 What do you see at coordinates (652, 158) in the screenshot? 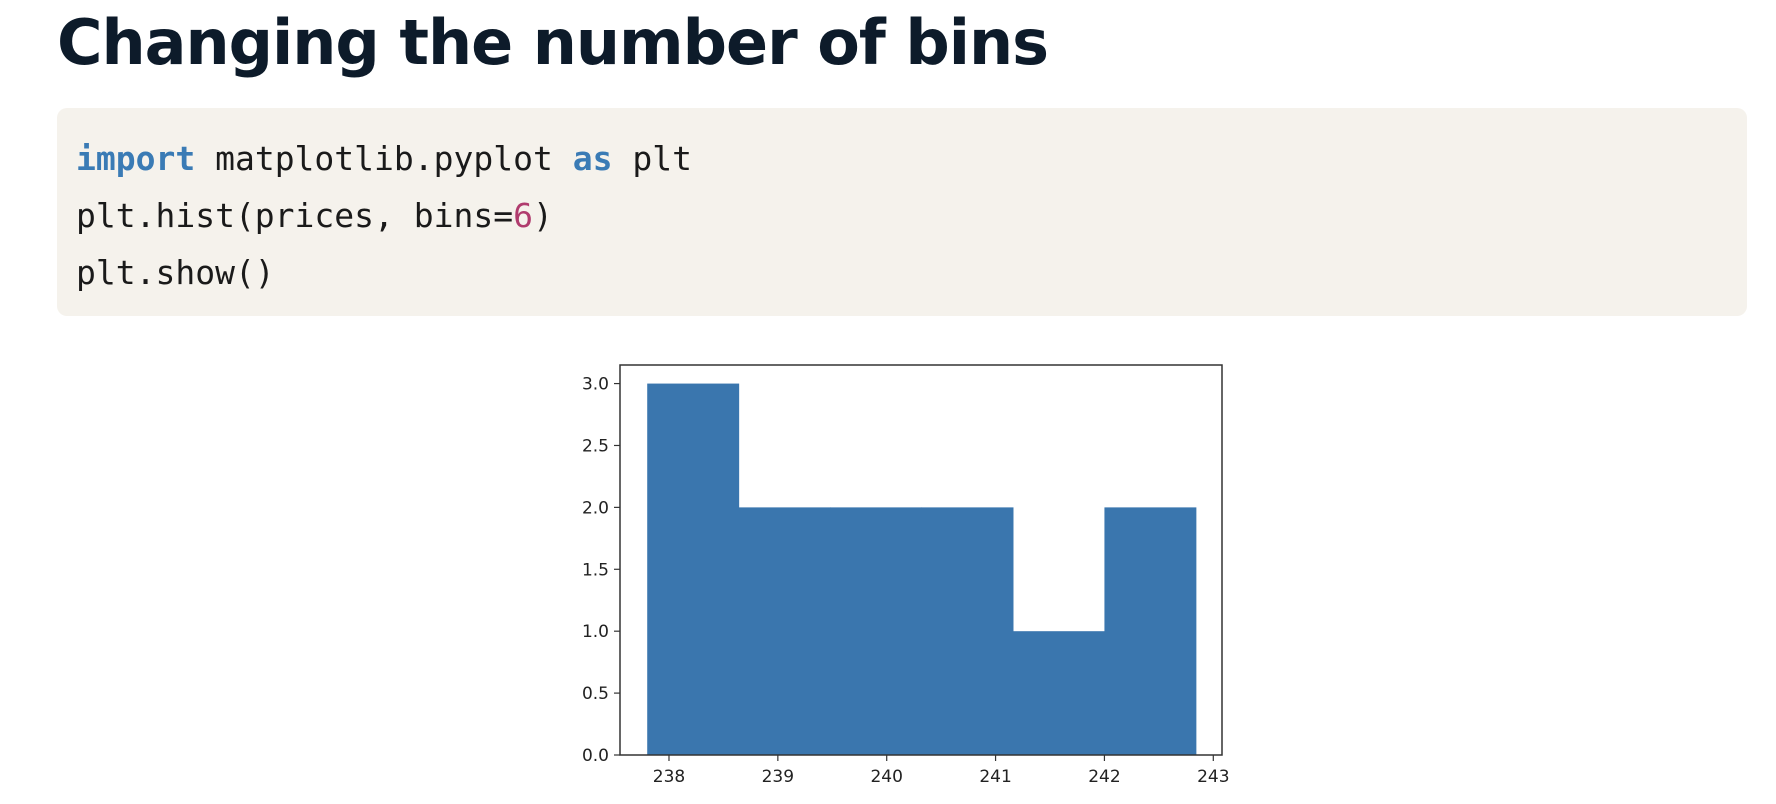
I see `code-token: plt` at bounding box center [652, 158].